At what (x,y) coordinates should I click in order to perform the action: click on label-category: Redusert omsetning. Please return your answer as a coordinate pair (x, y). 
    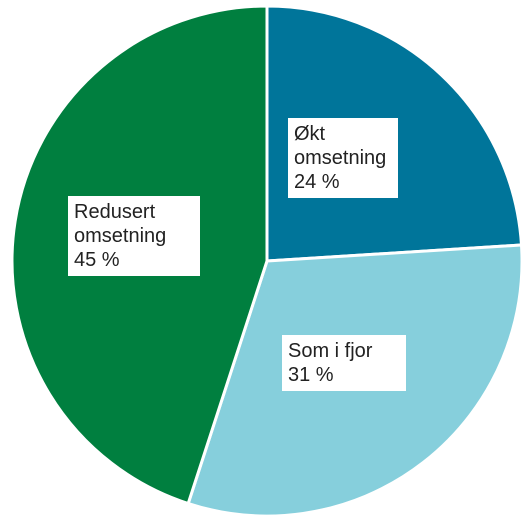
    Looking at the image, I should click on (120, 224).